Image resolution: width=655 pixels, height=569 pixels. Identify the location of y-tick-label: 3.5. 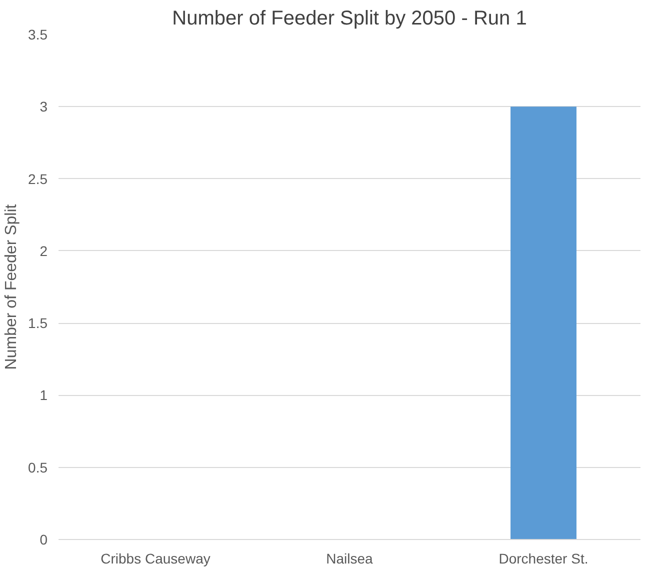
(38, 34).